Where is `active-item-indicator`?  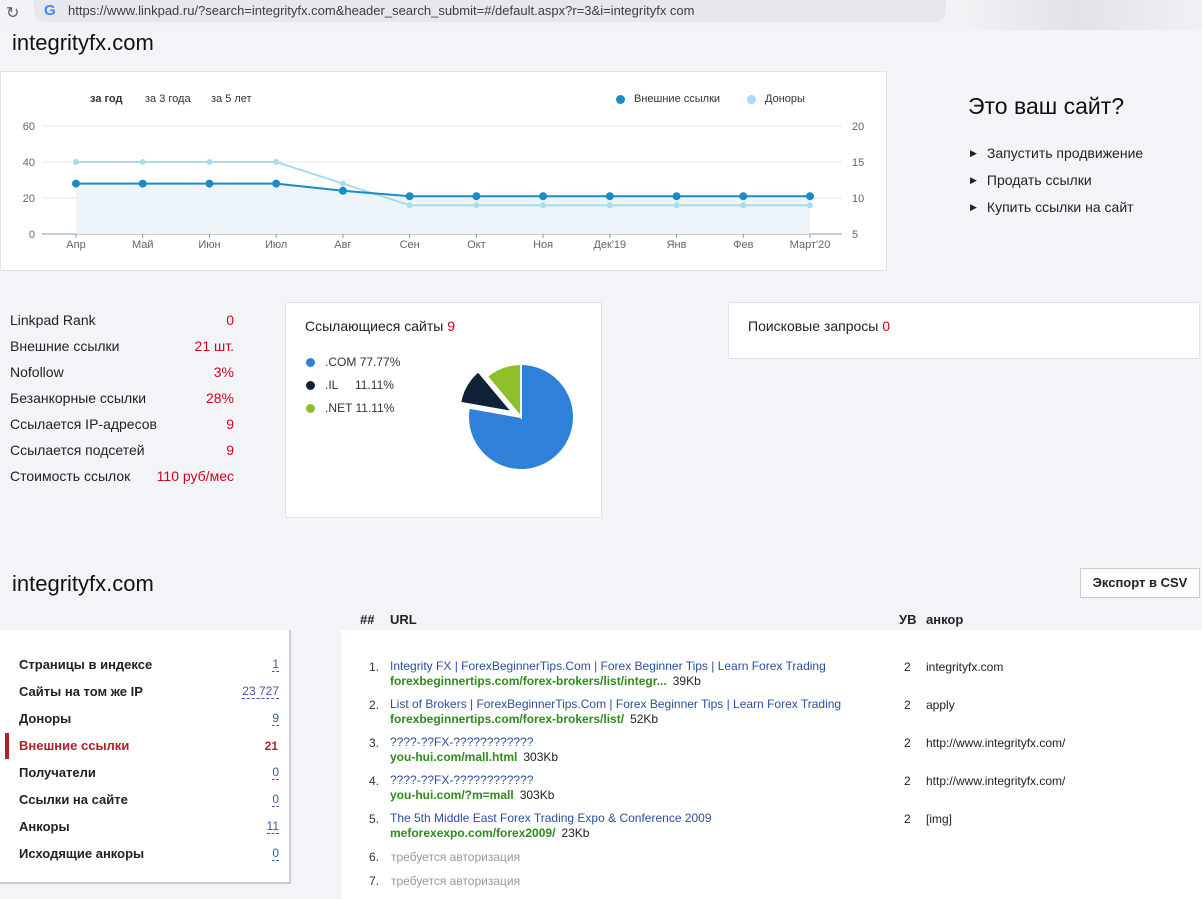
active-item-indicator is located at coordinates (7, 746).